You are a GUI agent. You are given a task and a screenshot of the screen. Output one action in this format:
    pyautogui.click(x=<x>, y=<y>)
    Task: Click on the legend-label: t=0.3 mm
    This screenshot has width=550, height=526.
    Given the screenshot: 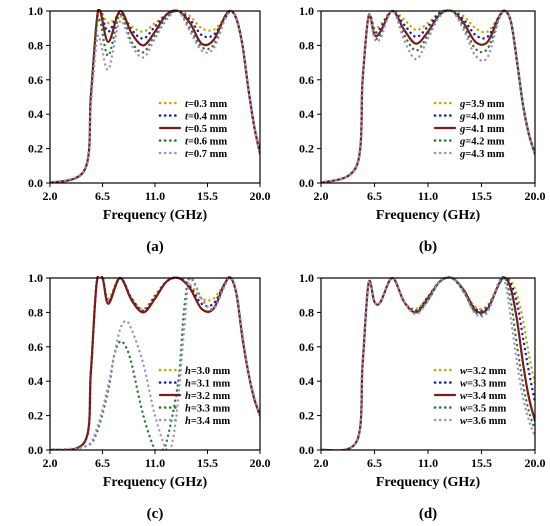 What is the action you would take?
    pyautogui.click(x=206, y=104)
    